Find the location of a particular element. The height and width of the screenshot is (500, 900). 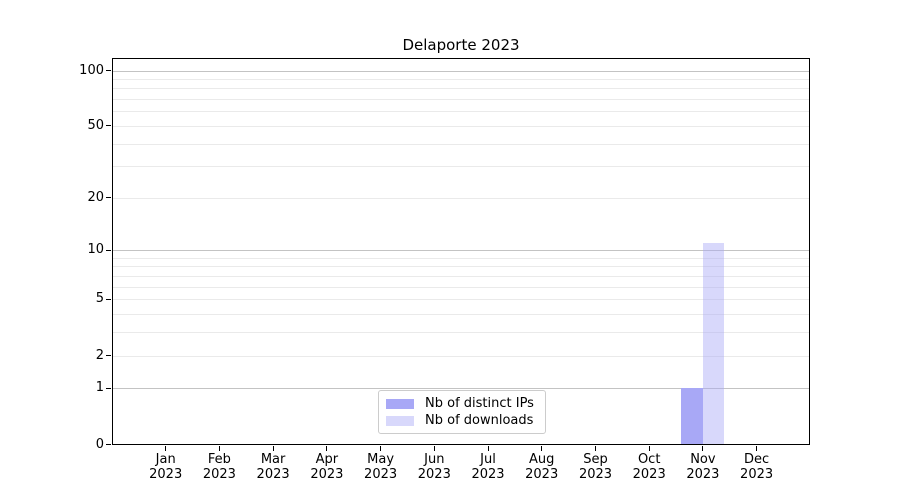

x-tick-label: Jun 2023 is located at coordinates (434, 467).